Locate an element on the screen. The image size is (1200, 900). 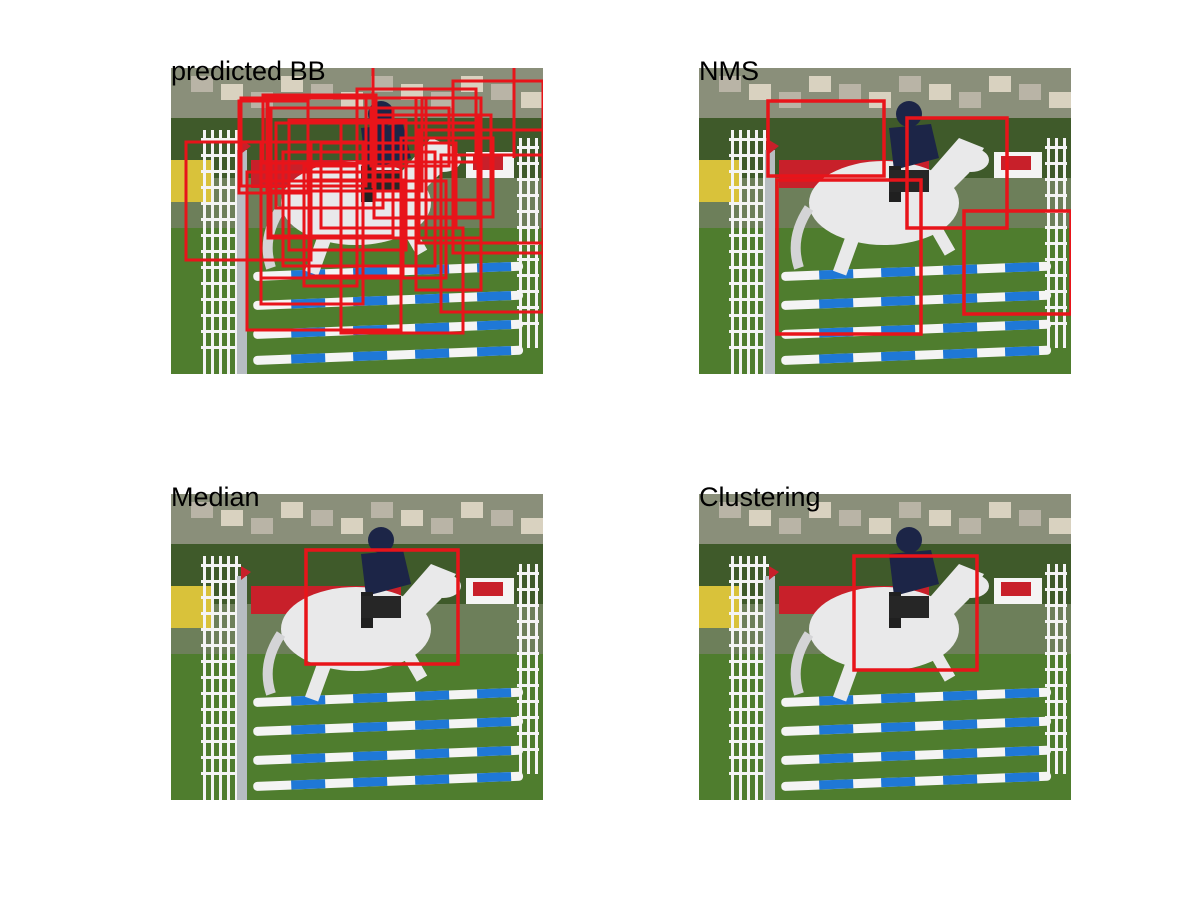
horse-leg is located at coordinates (848, 250).